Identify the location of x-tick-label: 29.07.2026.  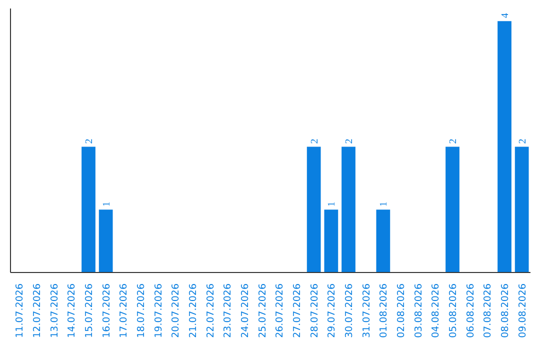
(332, 310).